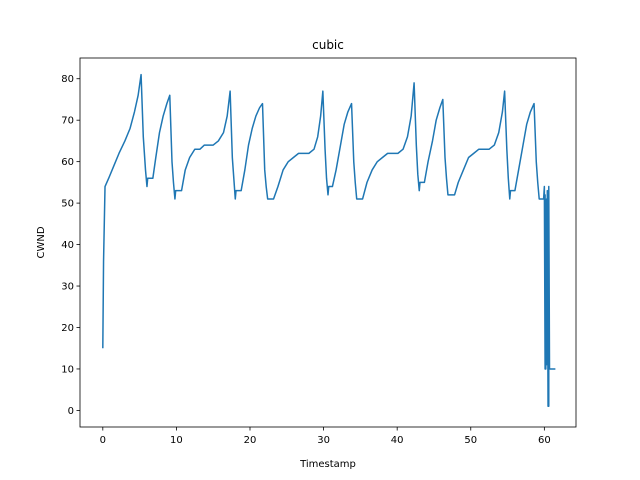  What do you see at coordinates (327, 464) in the screenshot?
I see `x-axis-label: Timestamp` at bounding box center [327, 464].